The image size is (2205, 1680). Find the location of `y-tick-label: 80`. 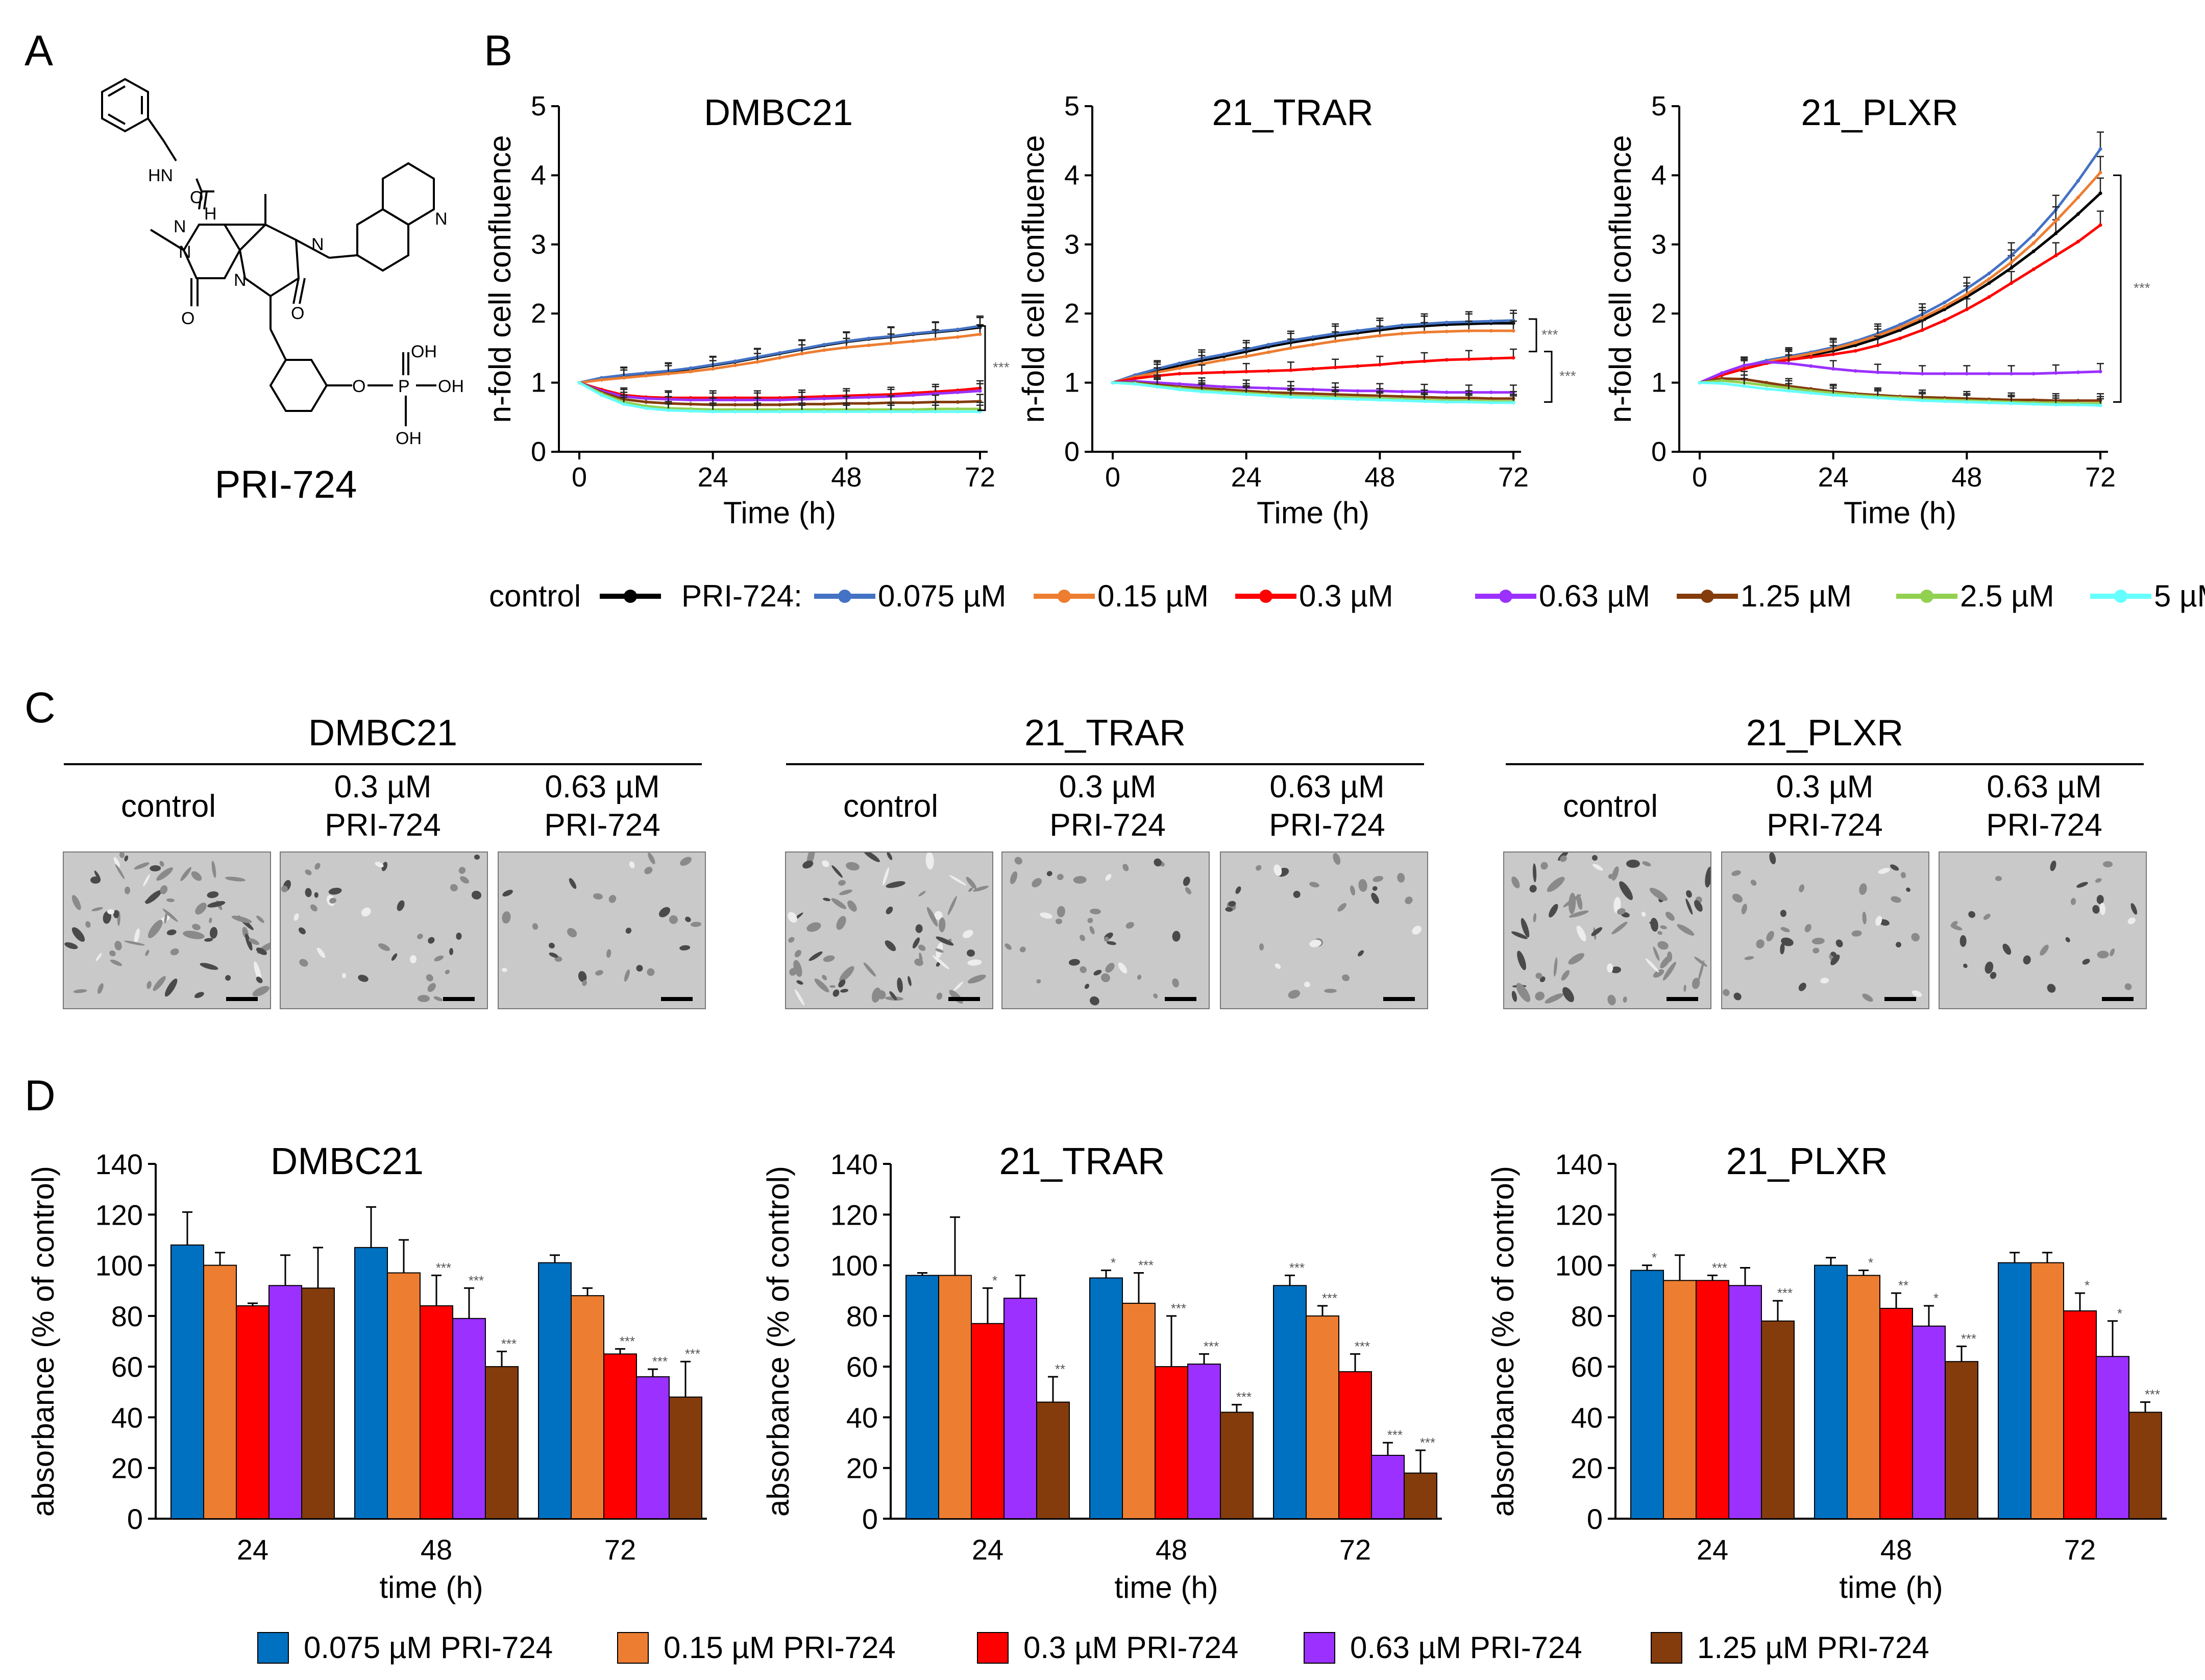

y-tick-label: 80 is located at coordinates (1587, 1316).